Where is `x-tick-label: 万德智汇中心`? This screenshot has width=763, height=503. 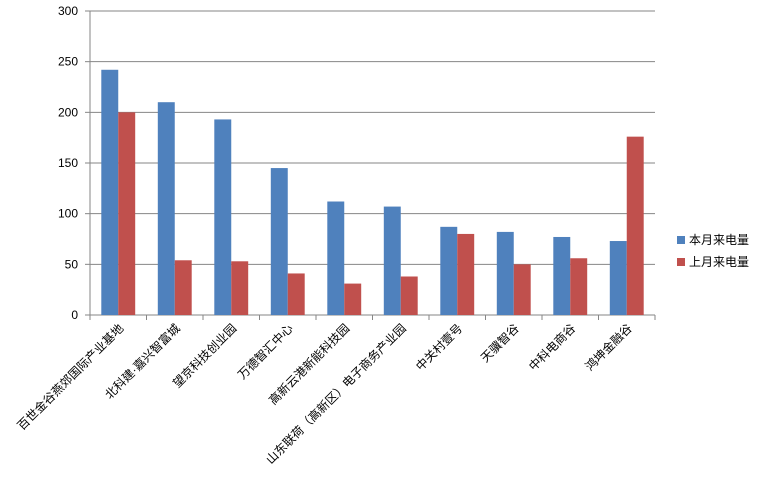 x-tick-label: 万德智汇中心 is located at coordinates (265, 352).